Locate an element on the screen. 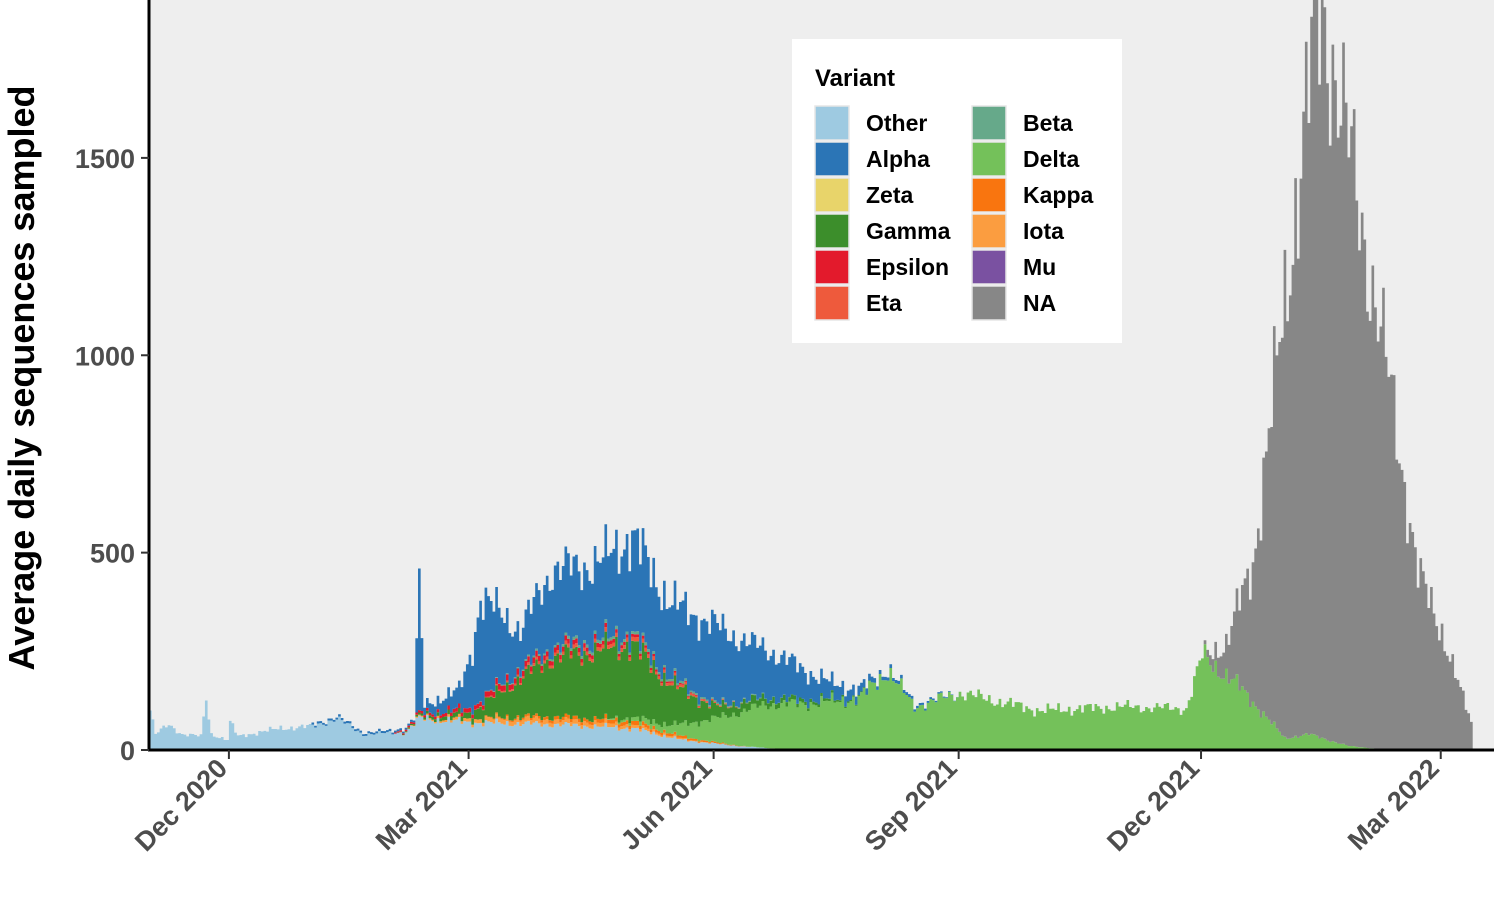  x-tick-label: Mar 2021 is located at coordinates (421, 804).